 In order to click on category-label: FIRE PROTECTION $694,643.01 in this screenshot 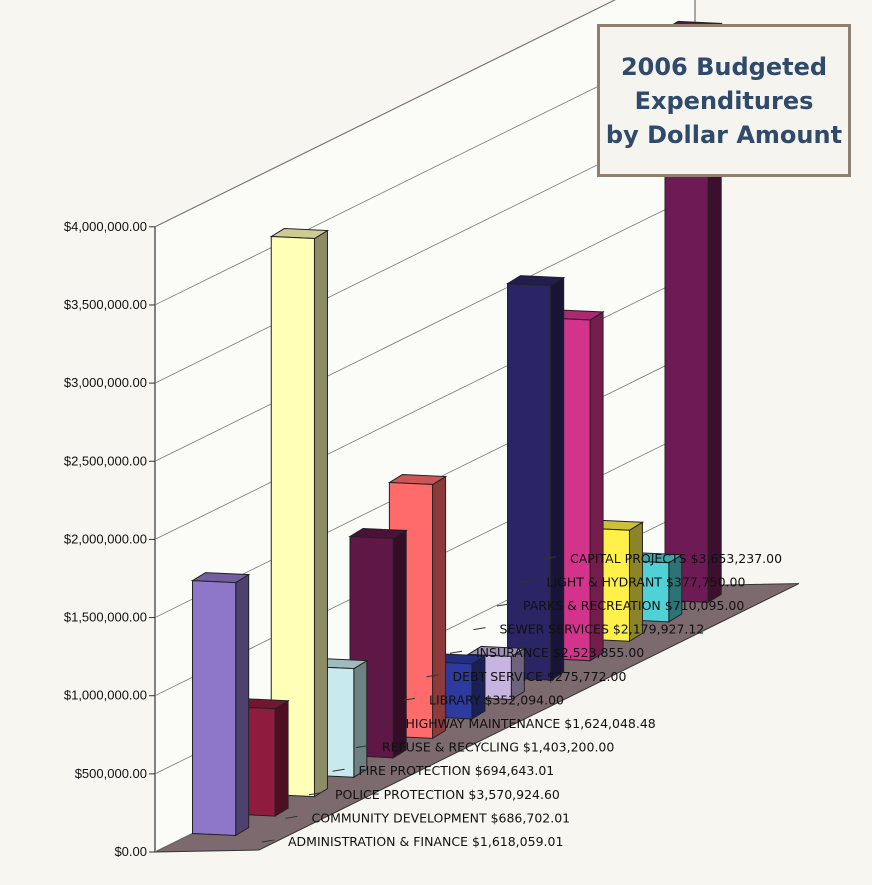, I will do `click(457, 770)`.